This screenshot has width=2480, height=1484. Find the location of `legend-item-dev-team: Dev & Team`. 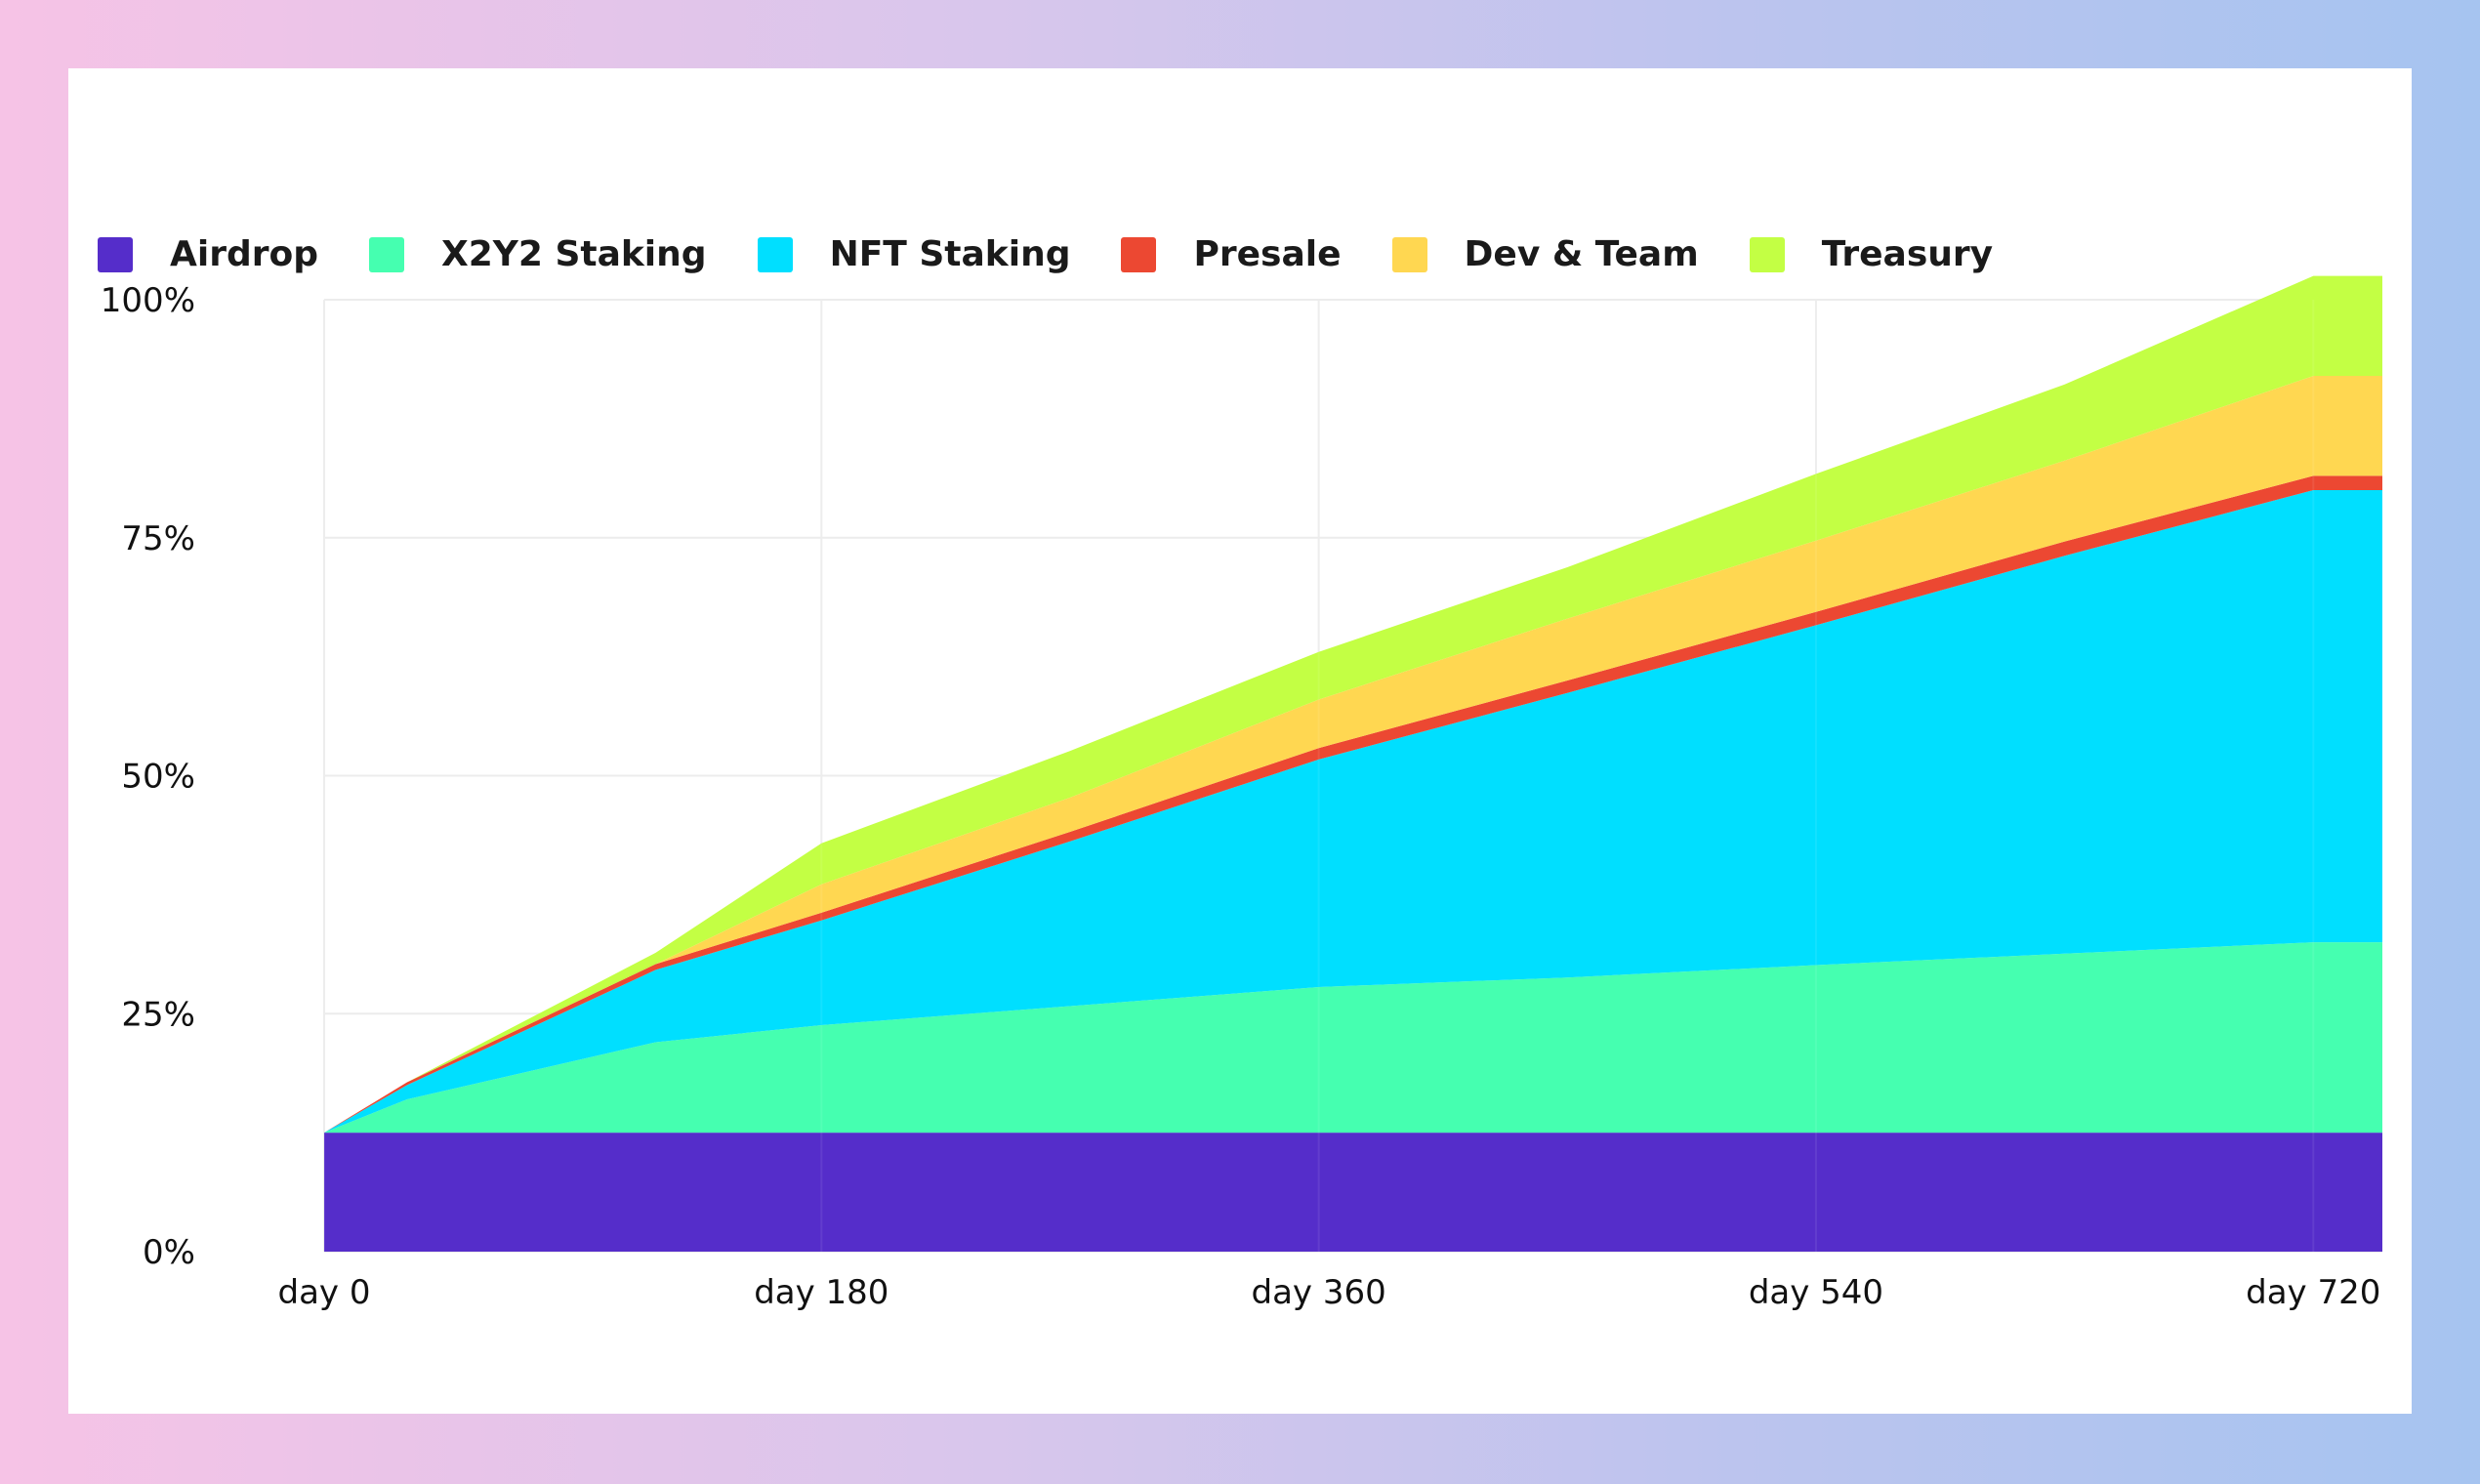

legend-item-dev-team: Dev & Team is located at coordinates (1545, 254).